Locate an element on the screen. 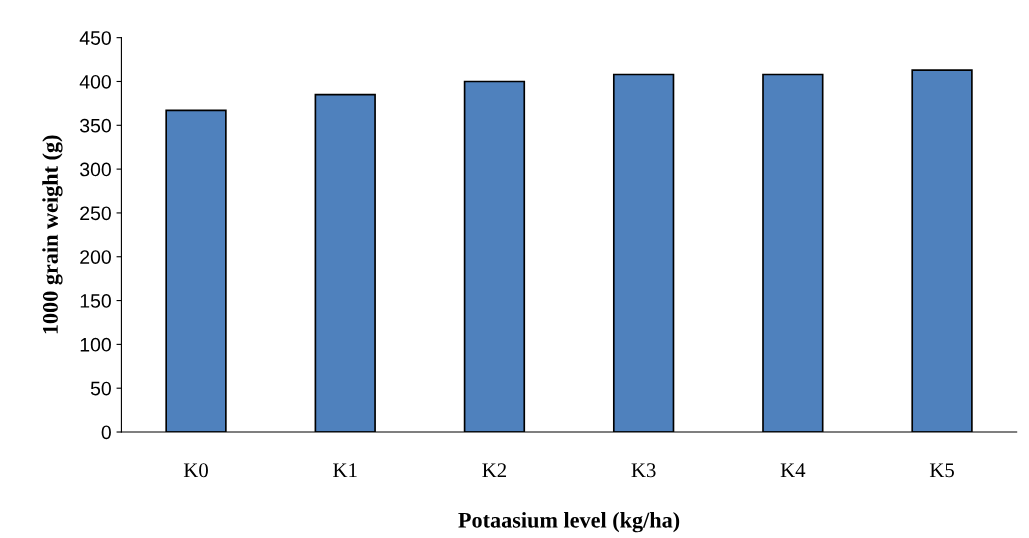 This screenshot has width=1029, height=538. y-tick-label: 300 is located at coordinates (95, 169).